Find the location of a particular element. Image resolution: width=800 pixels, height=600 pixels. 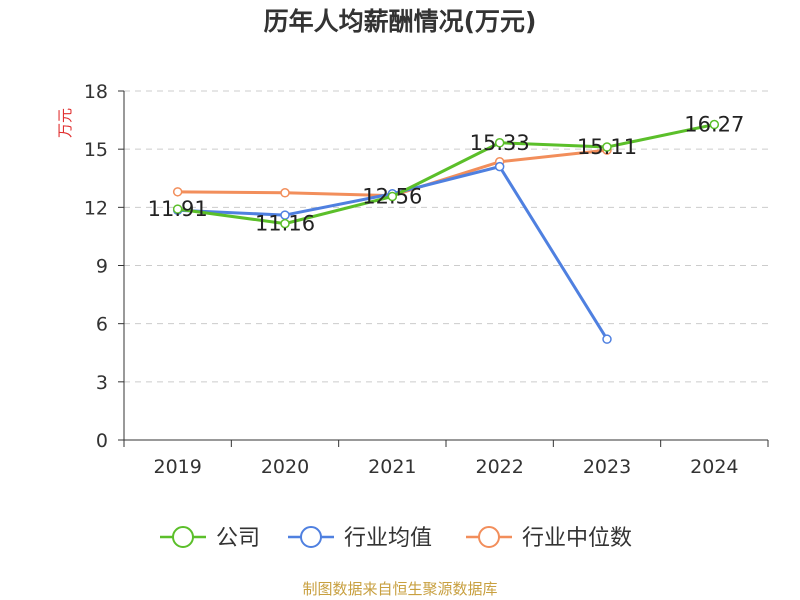

y-tick-label: 15 is located at coordinates (96, 150).